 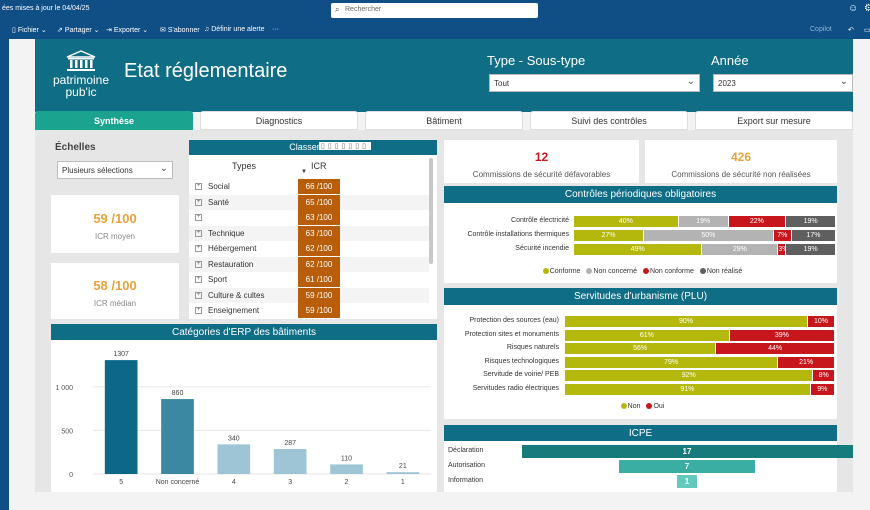 I want to click on table-row: + Sport 61 /100, so click(x=309, y=279).